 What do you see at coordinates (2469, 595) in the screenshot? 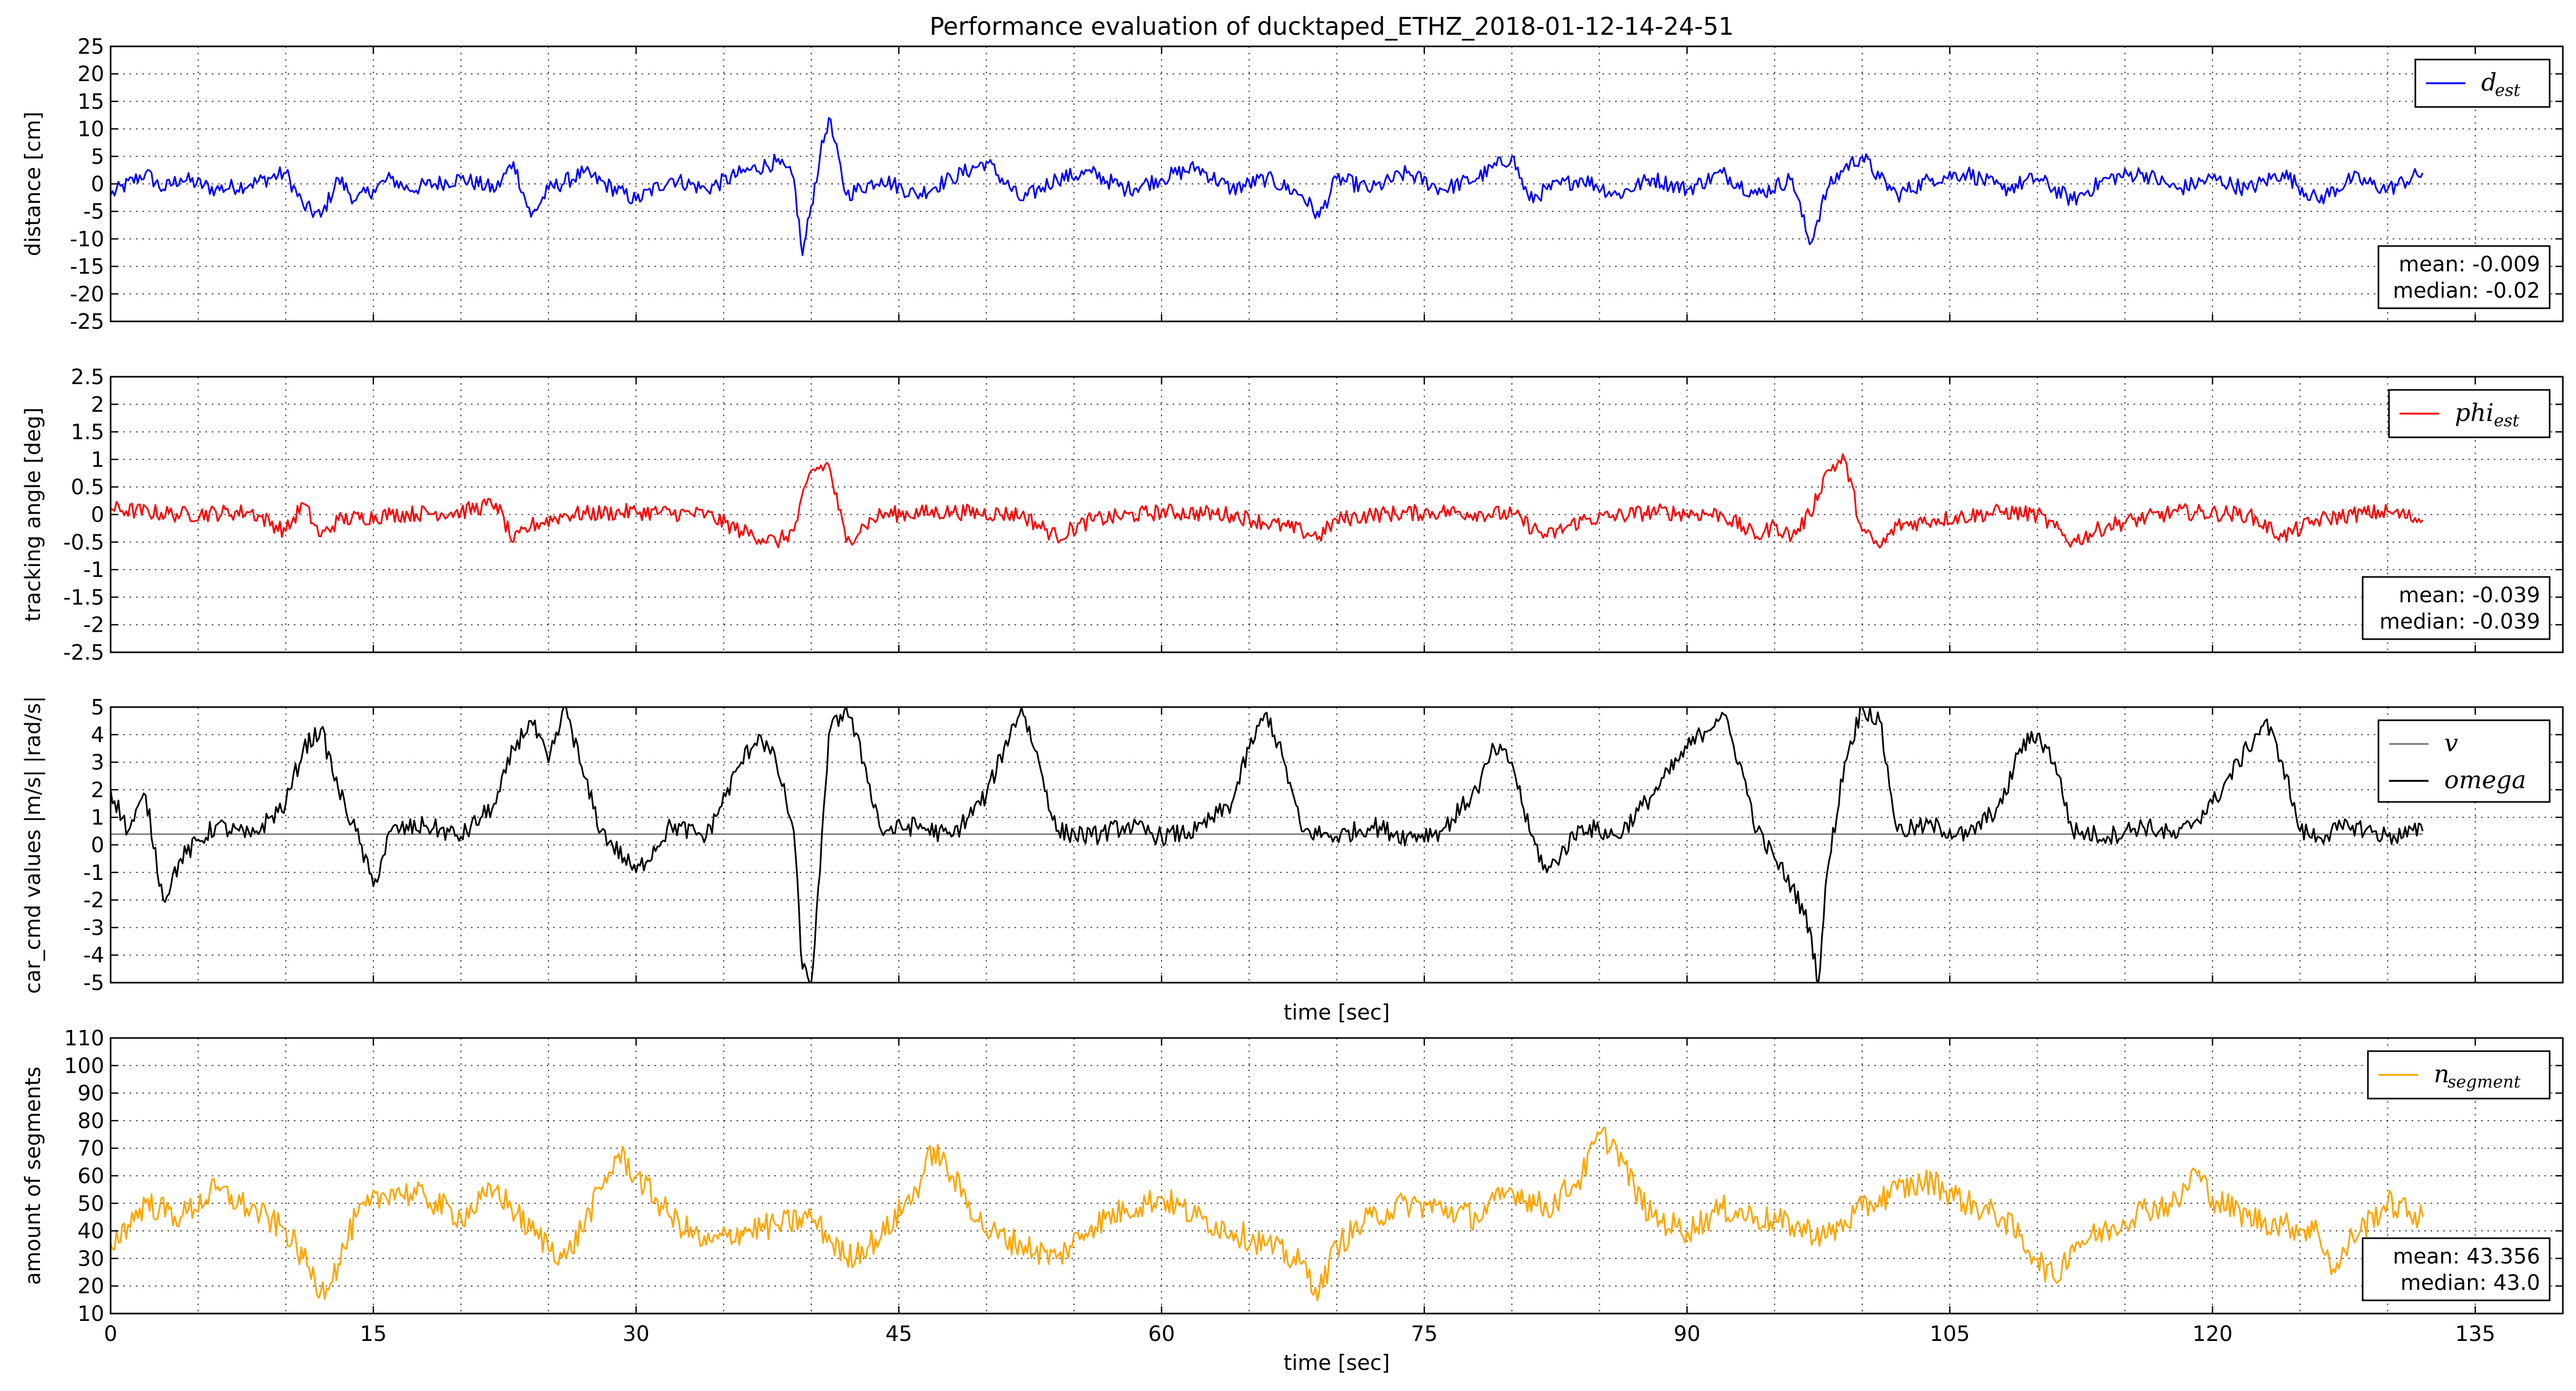
I see `stats-mean: mean: -0.039` at bounding box center [2469, 595].